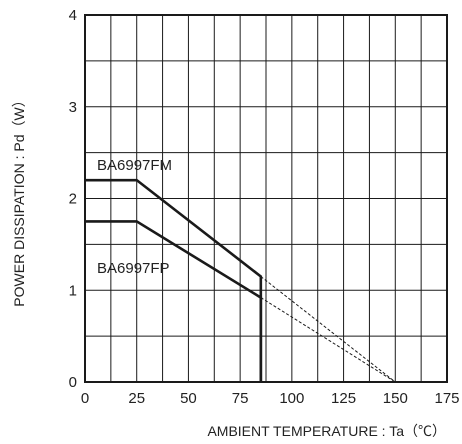 This screenshot has width=462, height=444. I want to click on y-tick-label: 0, so click(73, 382).